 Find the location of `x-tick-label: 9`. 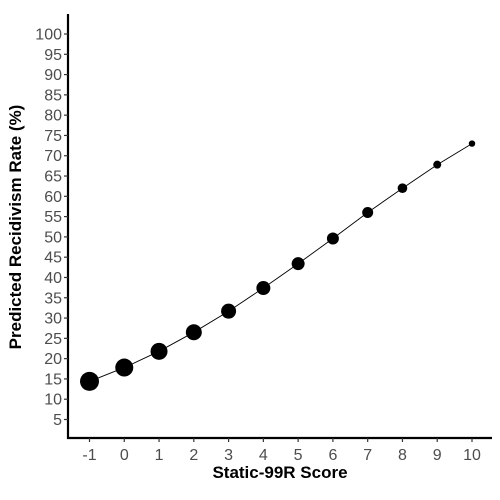

x-tick-label: 9 is located at coordinates (437, 455).